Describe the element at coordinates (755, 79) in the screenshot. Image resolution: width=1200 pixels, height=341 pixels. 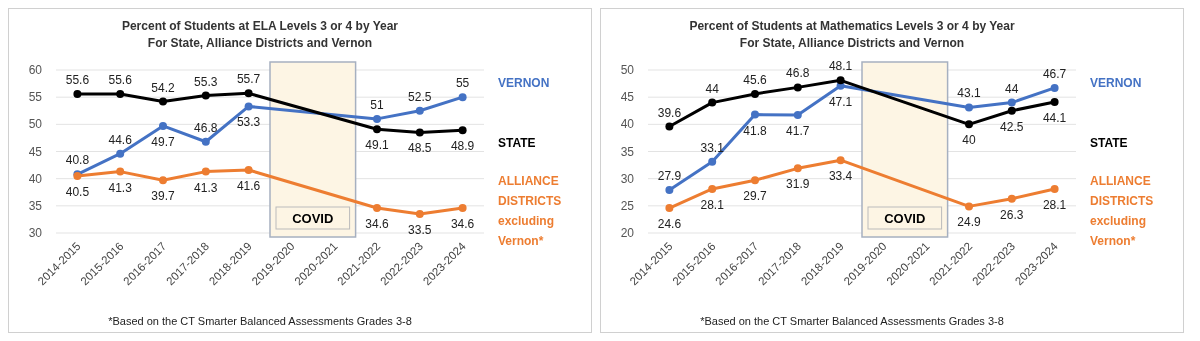
I see `data-label: 45.6` at that location.